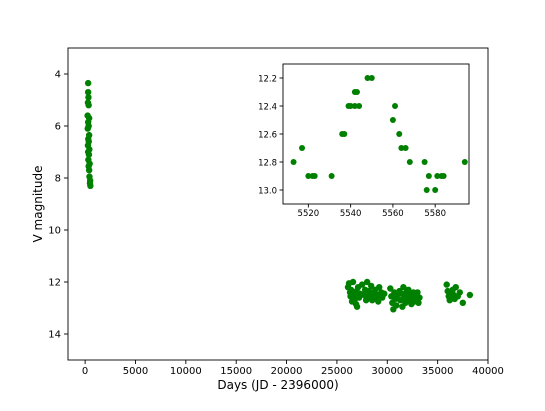  Describe the element at coordinates (372, 211) in the screenshot. I see `inset-x-axis: 5520 5540 5560 5580` at that location.